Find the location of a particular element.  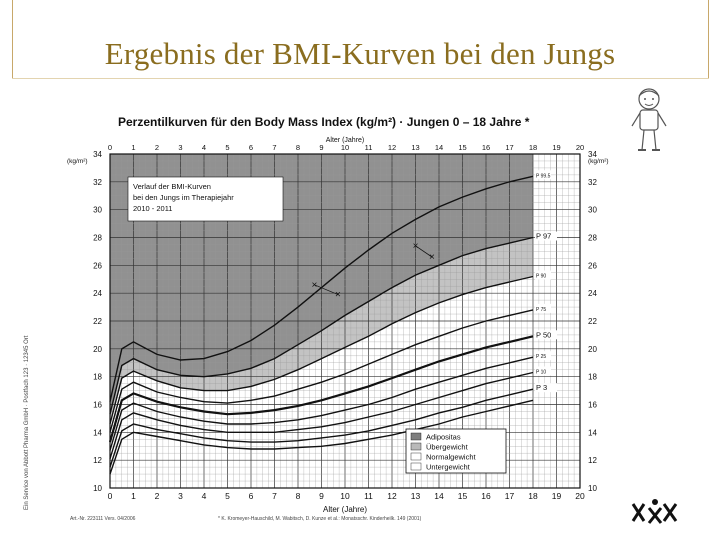

x-tick-label-top: 16 is located at coordinates (486, 147).